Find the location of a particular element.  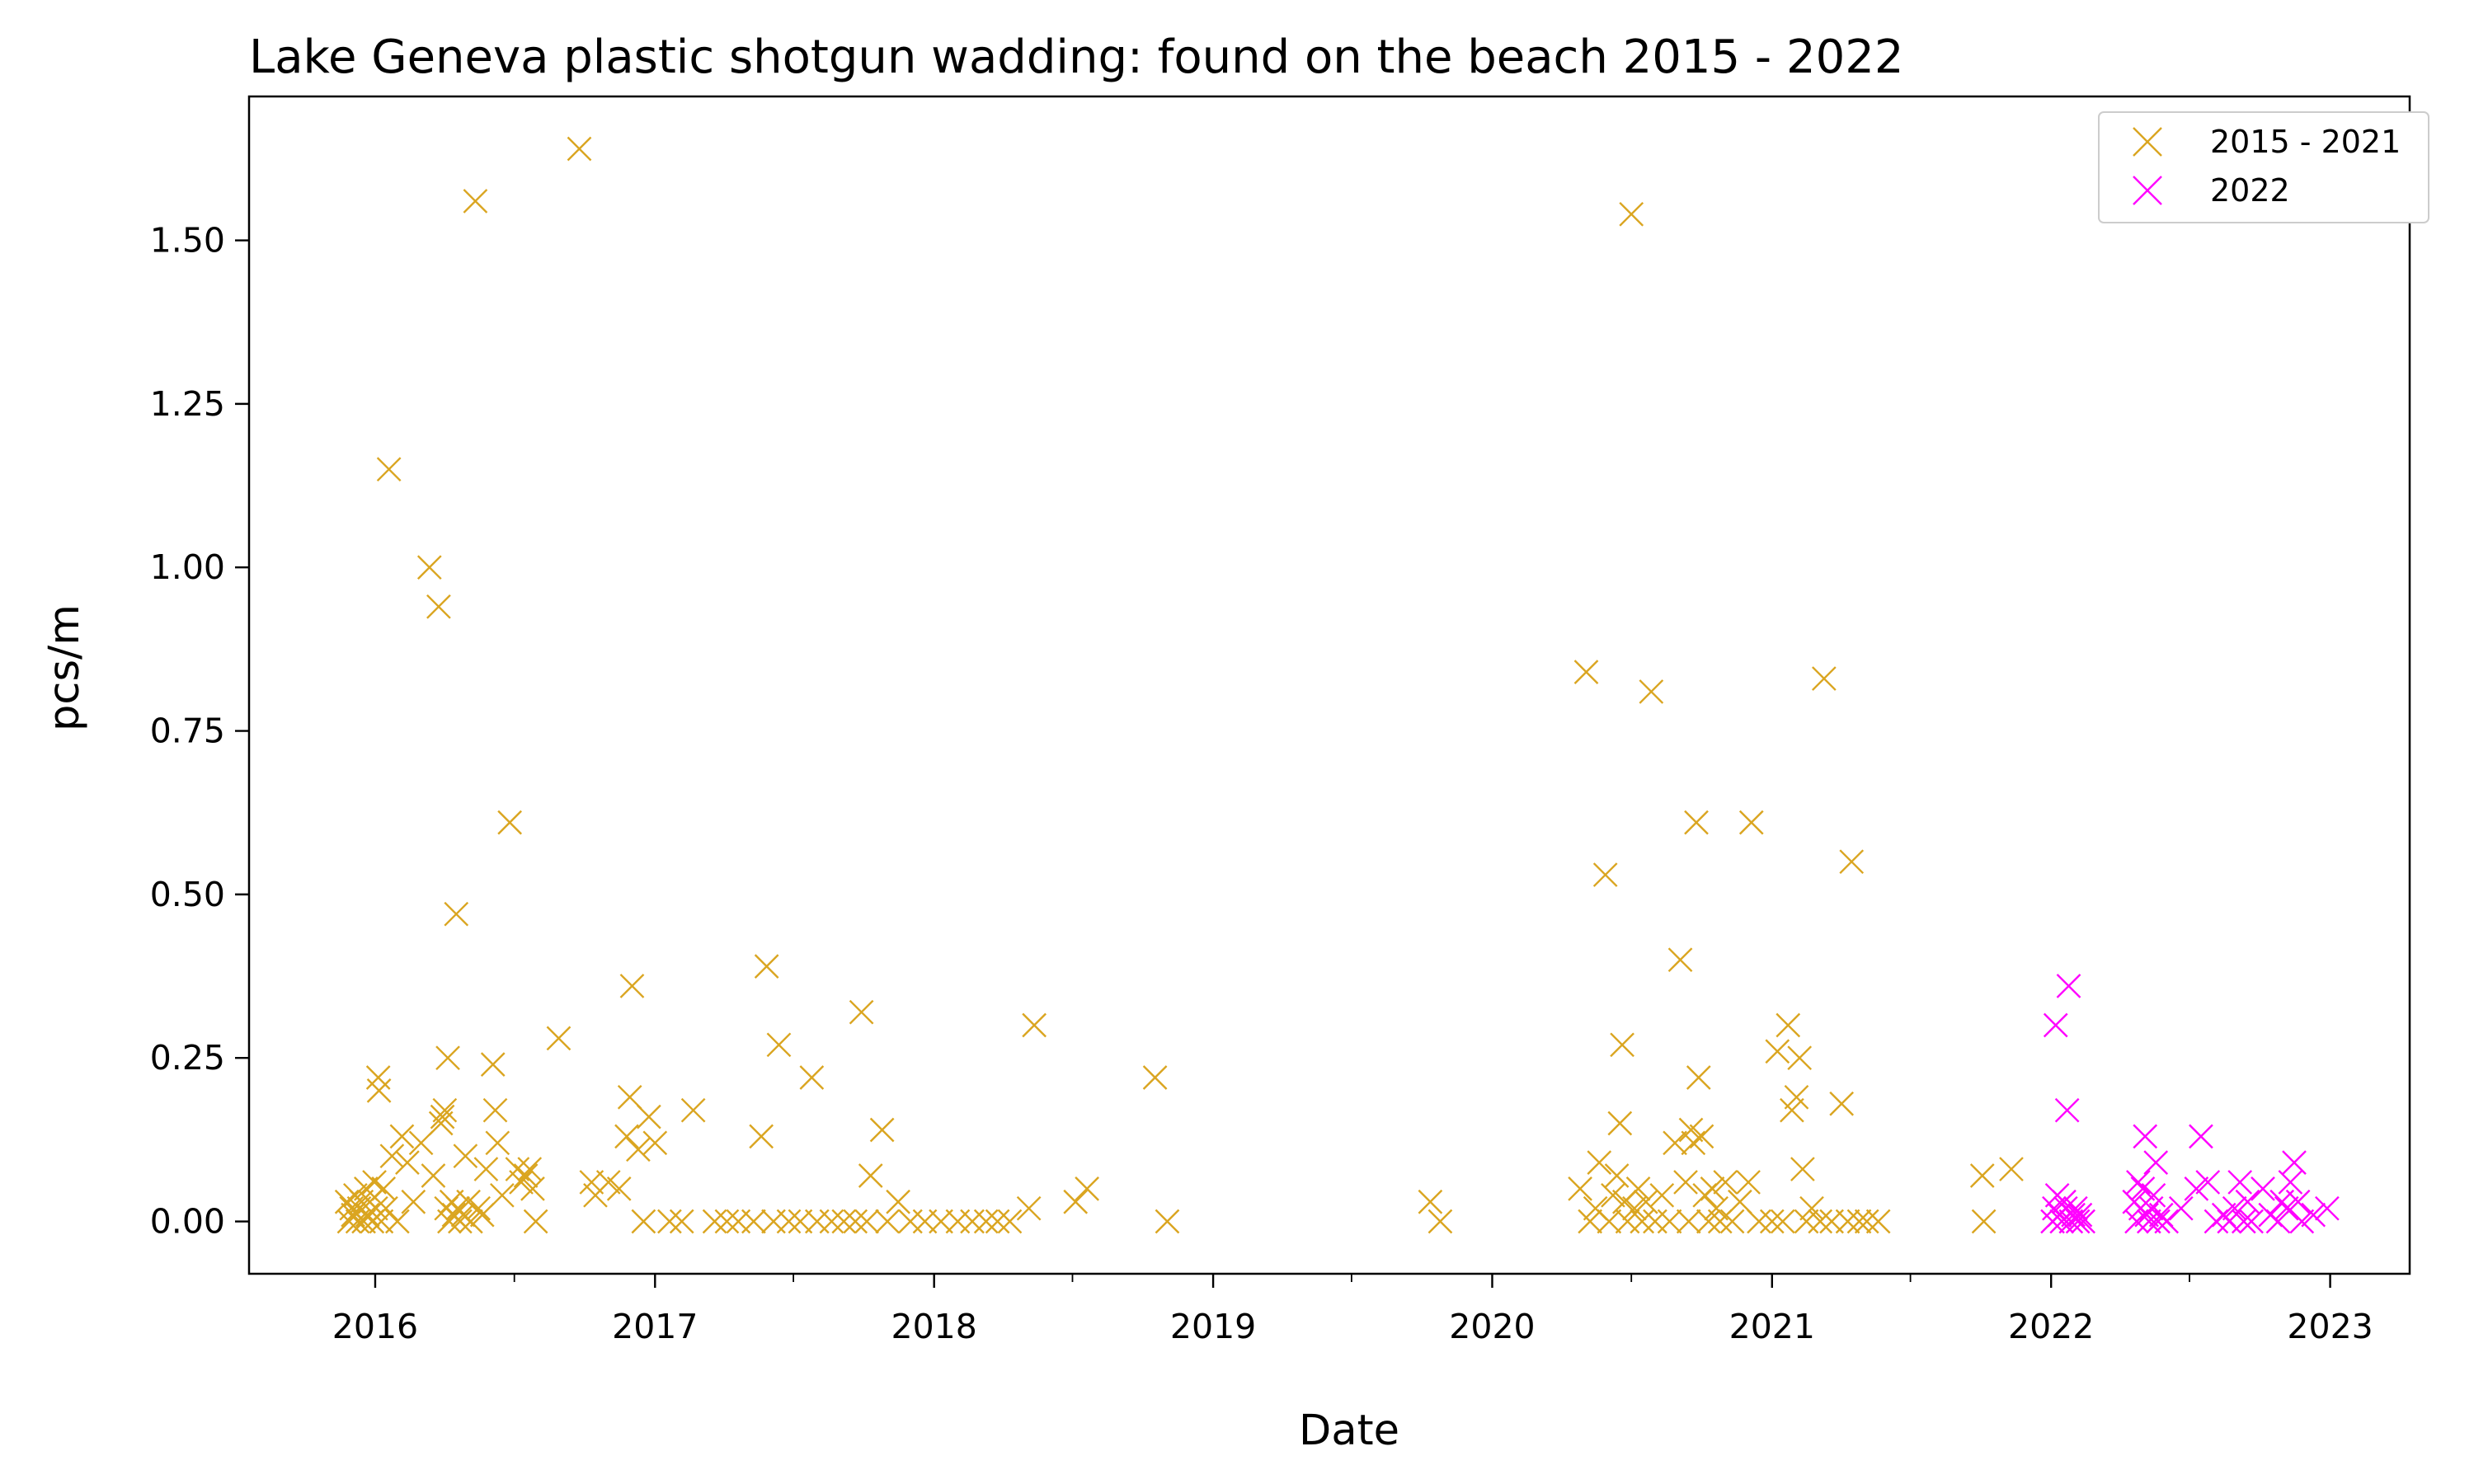

y-tick-label: 0.00 is located at coordinates (187, 1222).